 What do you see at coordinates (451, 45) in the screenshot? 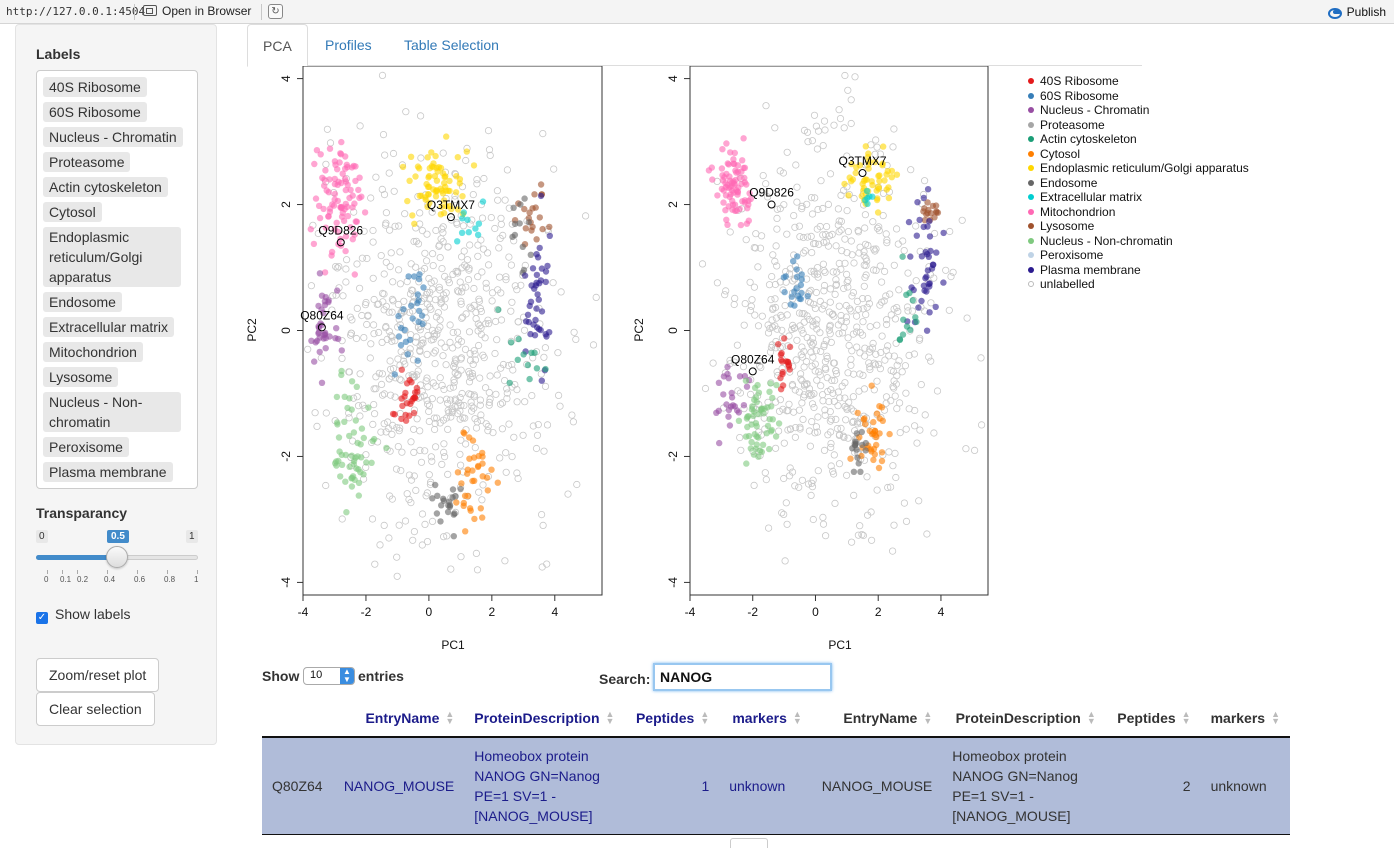
I see `tab-table-selection: Table Selection` at bounding box center [451, 45].